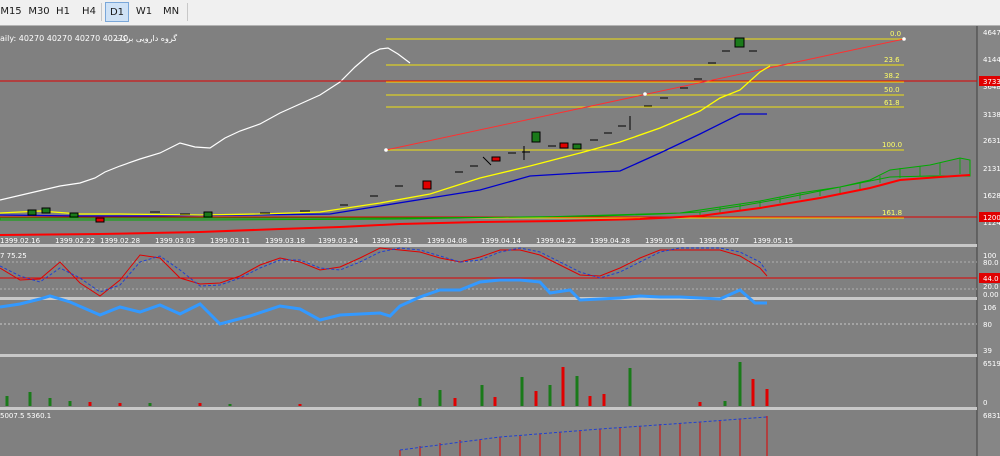 This screenshot has width=1000, height=456. I want to click on obv-top: 6831, so click(991, 416).